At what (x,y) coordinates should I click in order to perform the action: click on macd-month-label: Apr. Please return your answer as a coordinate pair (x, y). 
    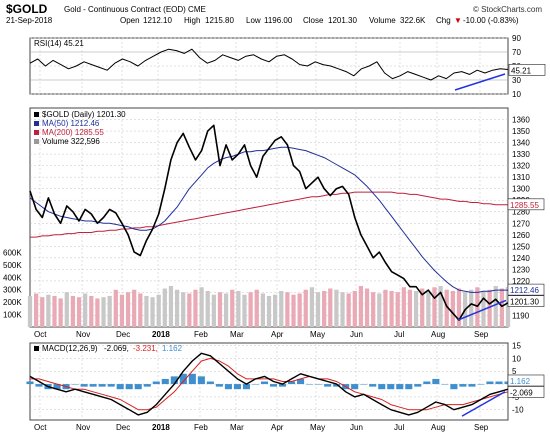
    Looking at the image, I should click on (277, 427).